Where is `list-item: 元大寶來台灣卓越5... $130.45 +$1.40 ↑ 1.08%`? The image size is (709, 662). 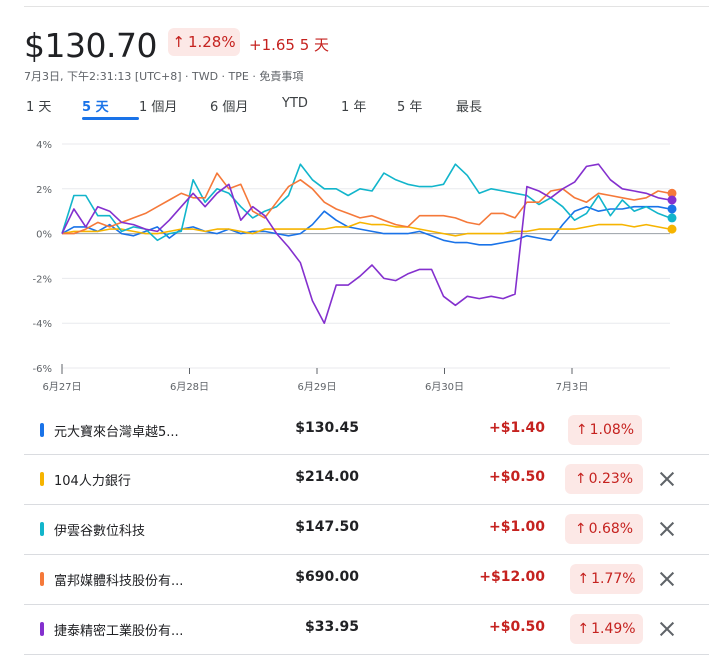 list-item: 元大寶來台灣卓越5... $130.45 +$1.40 ↑ 1.08% is located at coordinates (366, 430).